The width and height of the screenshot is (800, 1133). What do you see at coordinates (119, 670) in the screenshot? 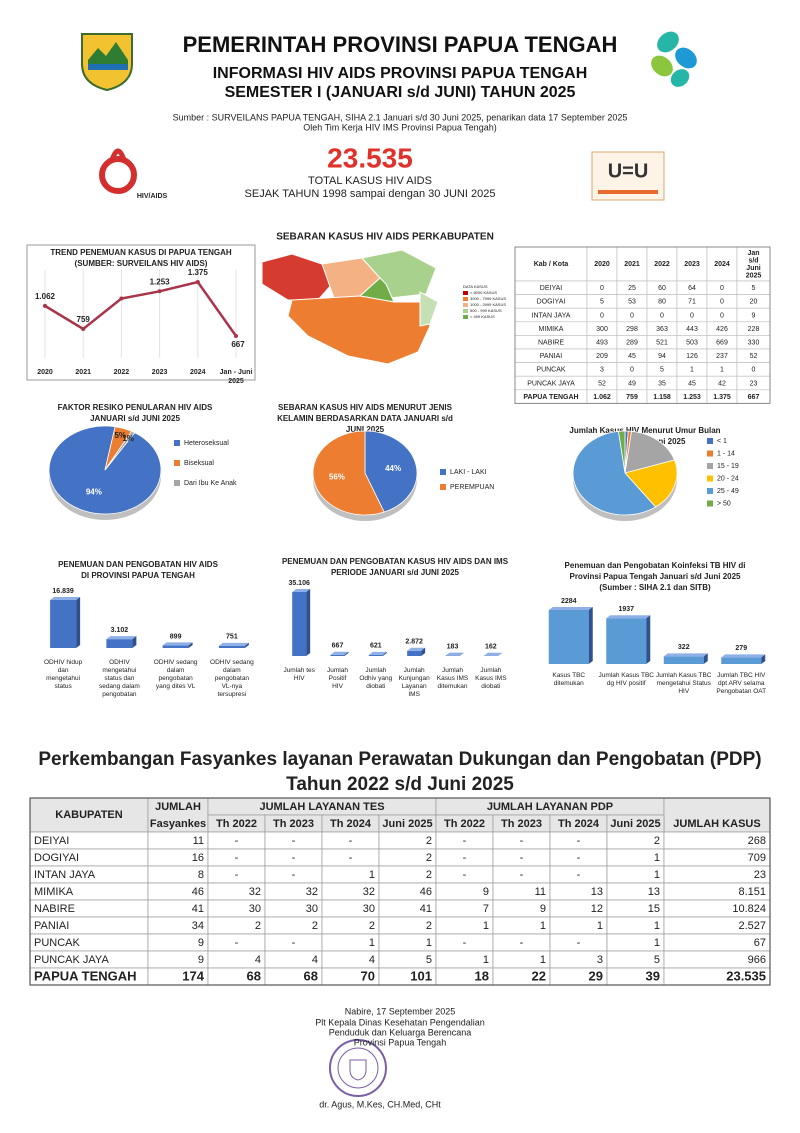
I see `text-line: mengetahui` at bounding box center [119, 670].